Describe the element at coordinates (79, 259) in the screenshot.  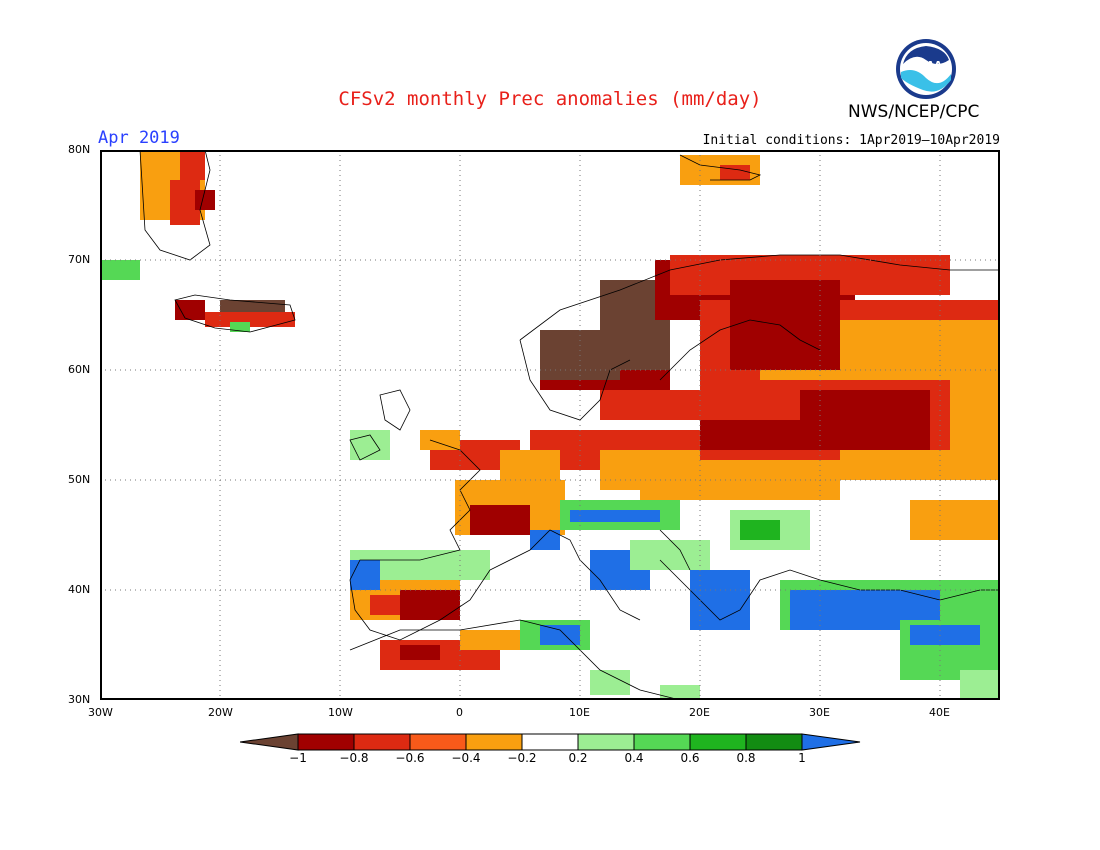
I see `lat-label-70n: 70N` at that location.